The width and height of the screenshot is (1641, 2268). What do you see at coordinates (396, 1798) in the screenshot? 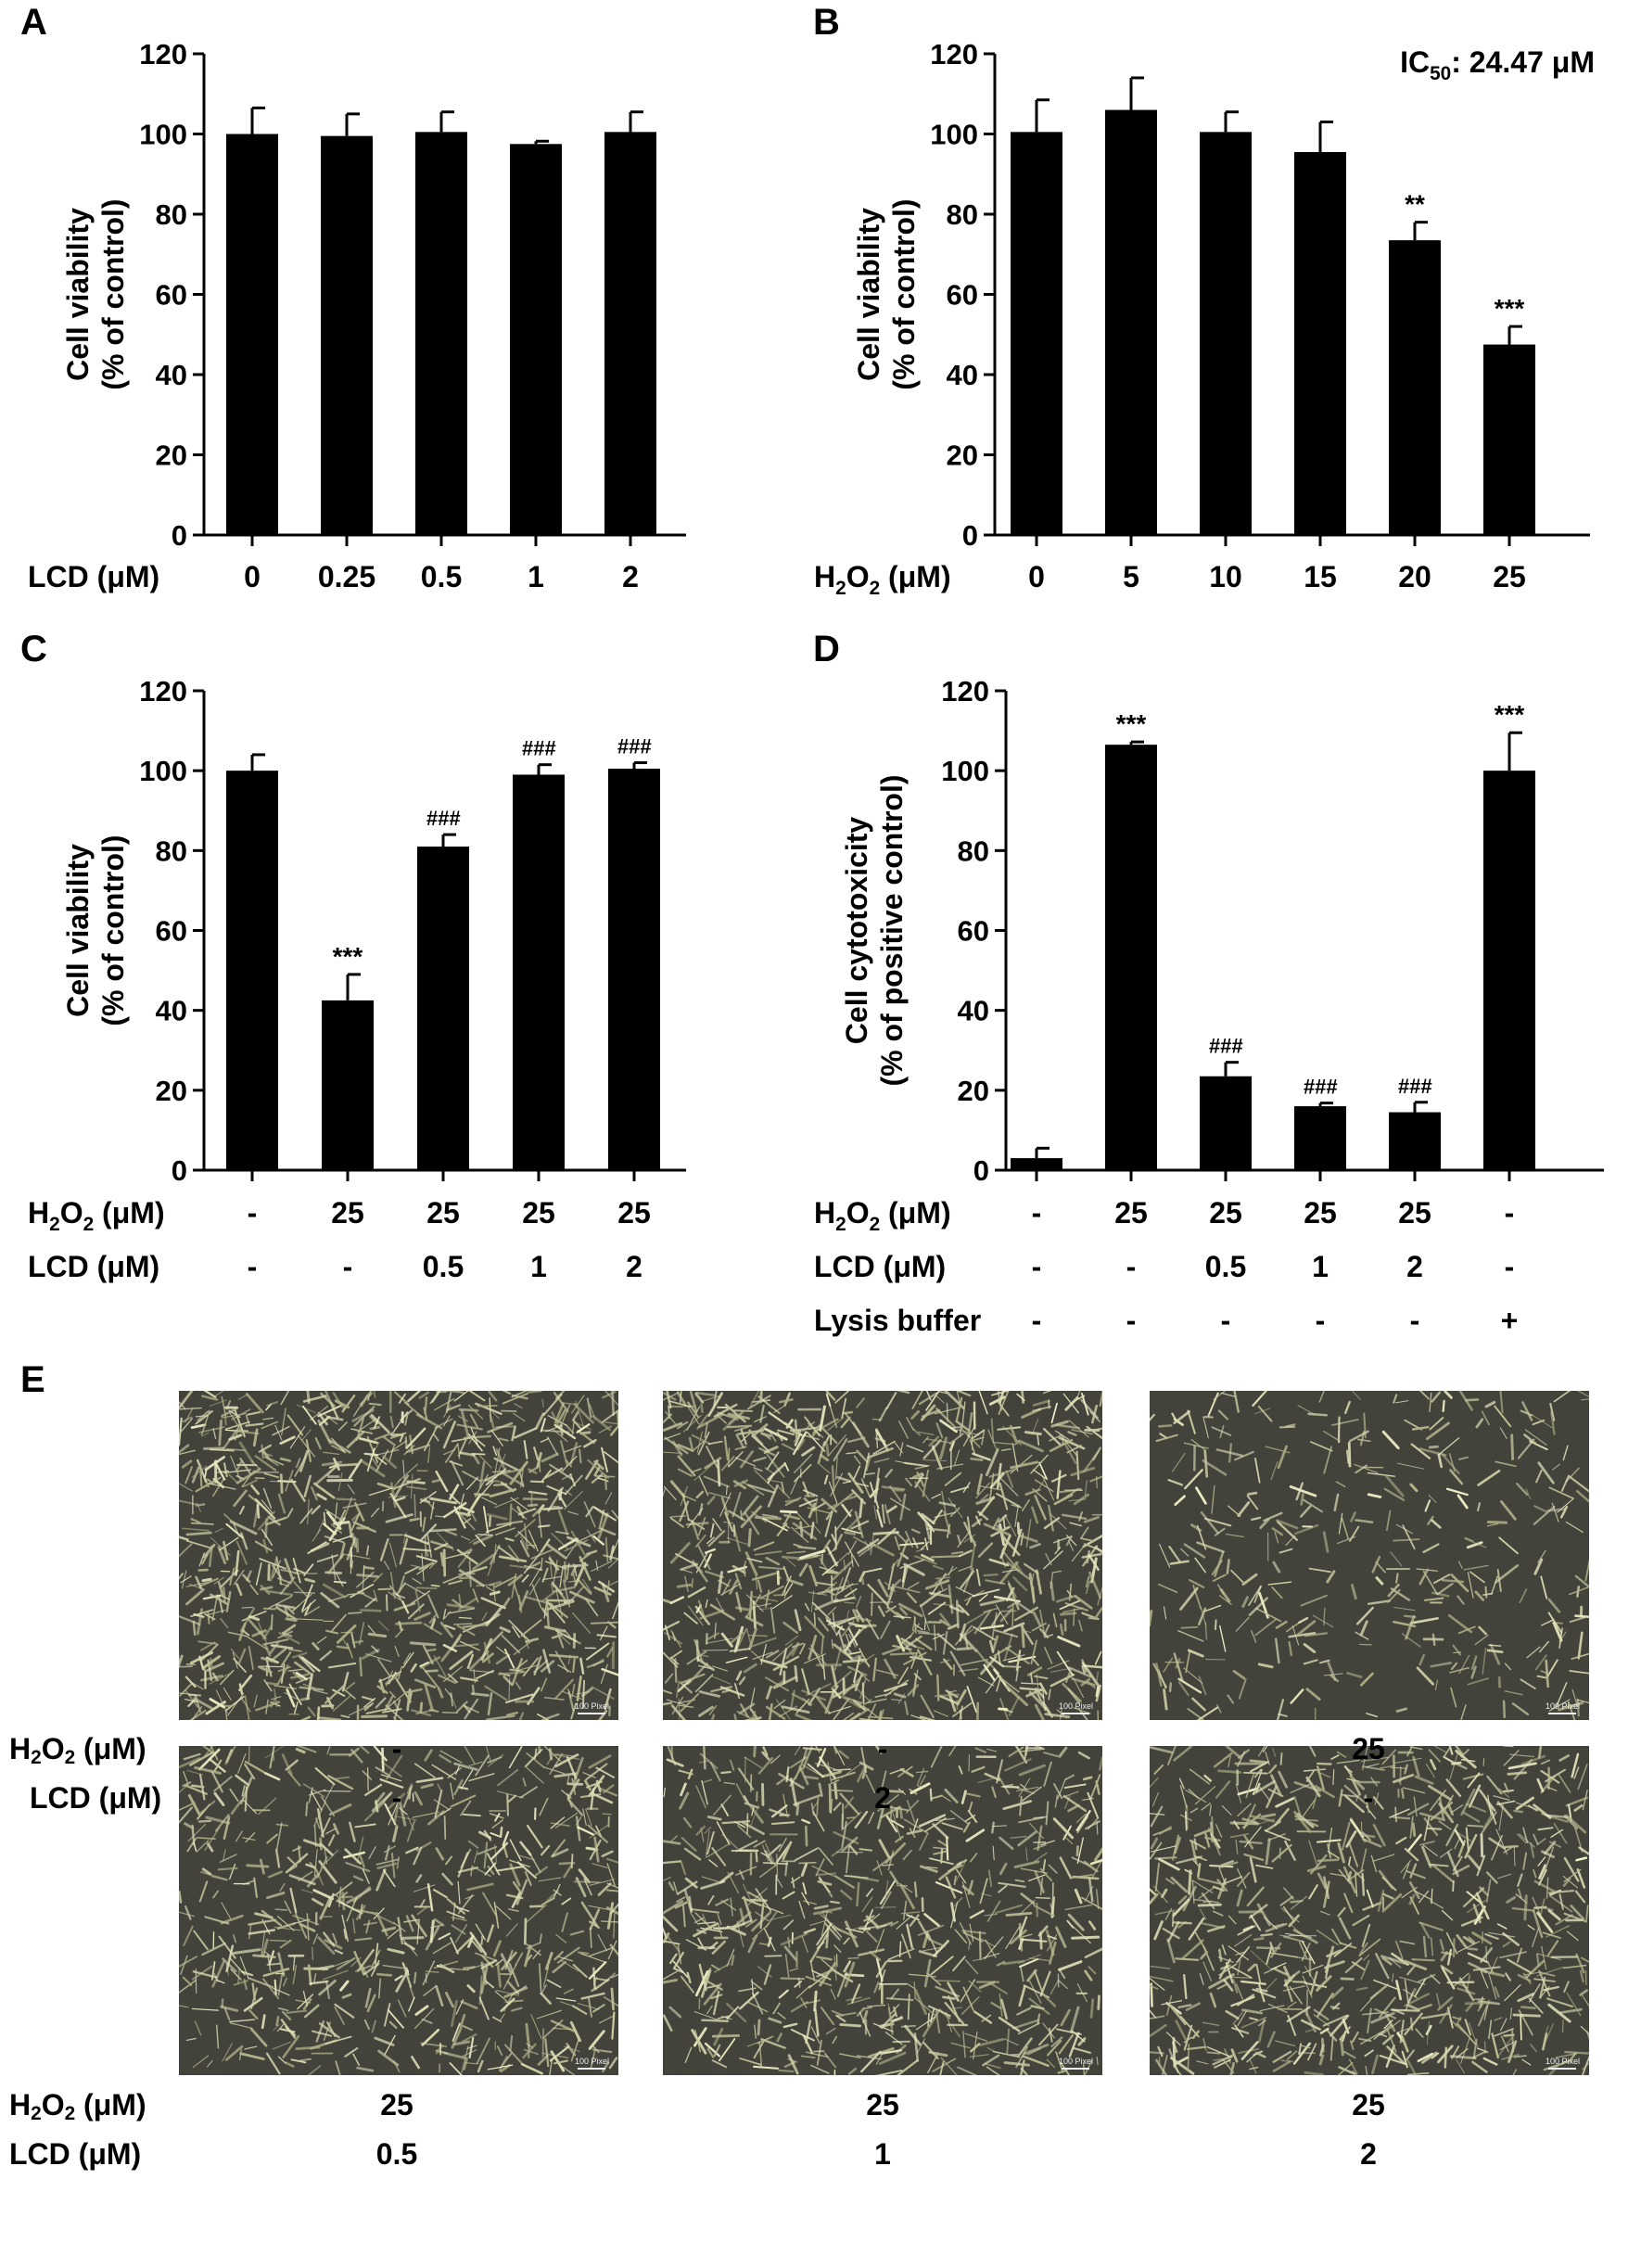
I see `e-row1-lcd-value-1: -` at bounding box center [396, 1798].